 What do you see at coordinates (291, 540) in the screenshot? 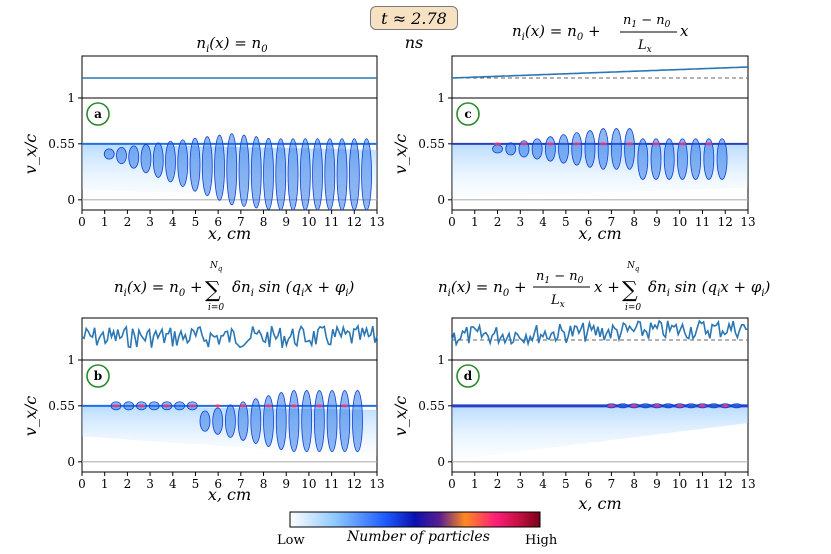
I see `colorbar-low-label: Low` at bounding box center [291, 540].